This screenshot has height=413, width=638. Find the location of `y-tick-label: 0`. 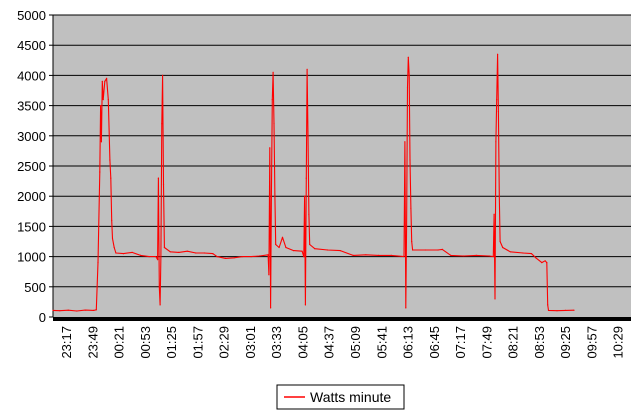

y-tick-label: 0 is located at coordinates (42, 317).